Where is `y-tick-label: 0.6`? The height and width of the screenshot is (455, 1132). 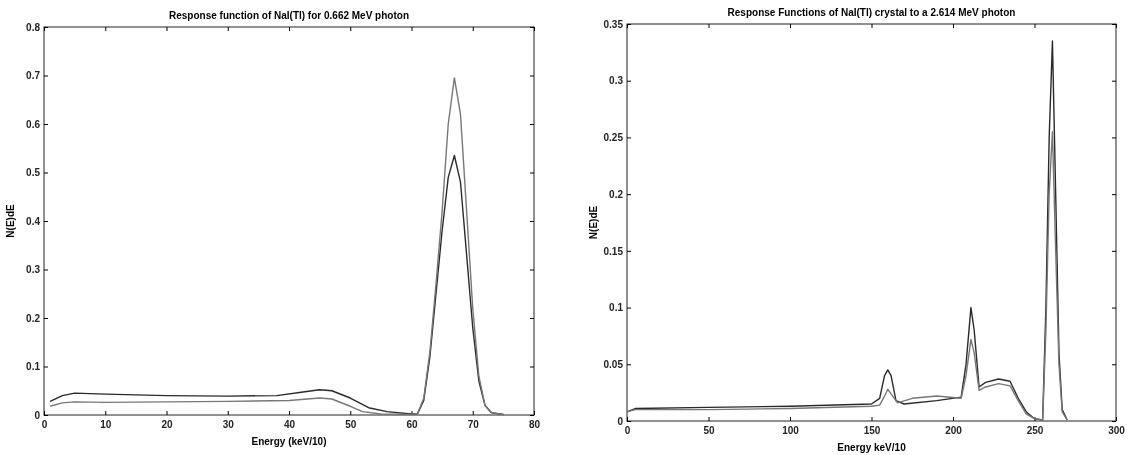 y-tick-label: 0.6 is located at coordinates (33, 124).